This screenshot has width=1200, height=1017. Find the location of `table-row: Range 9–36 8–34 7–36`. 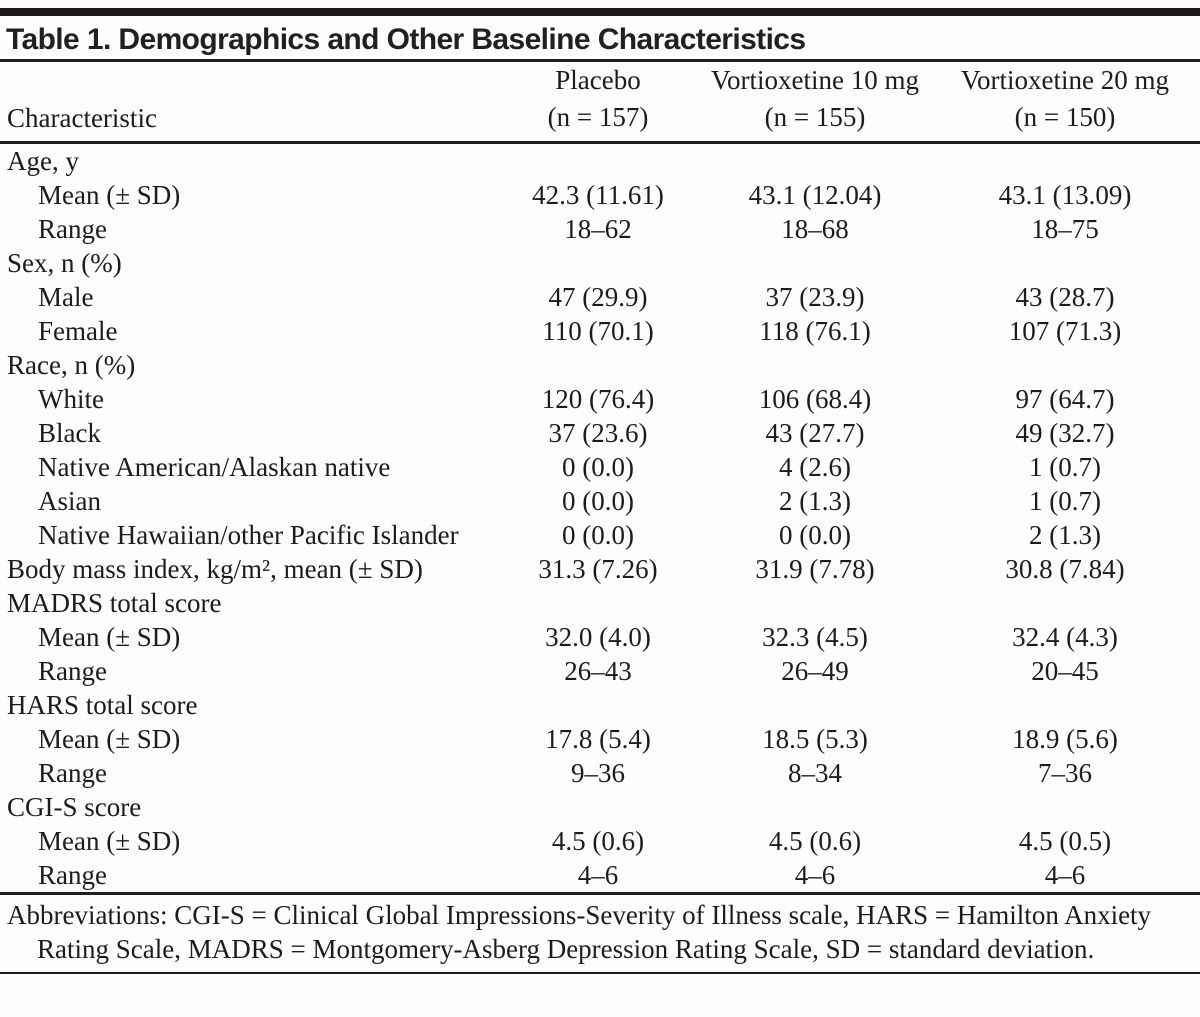

table-row: Range 9–36 8–34 7–36 is located at coordinates (600, 773).